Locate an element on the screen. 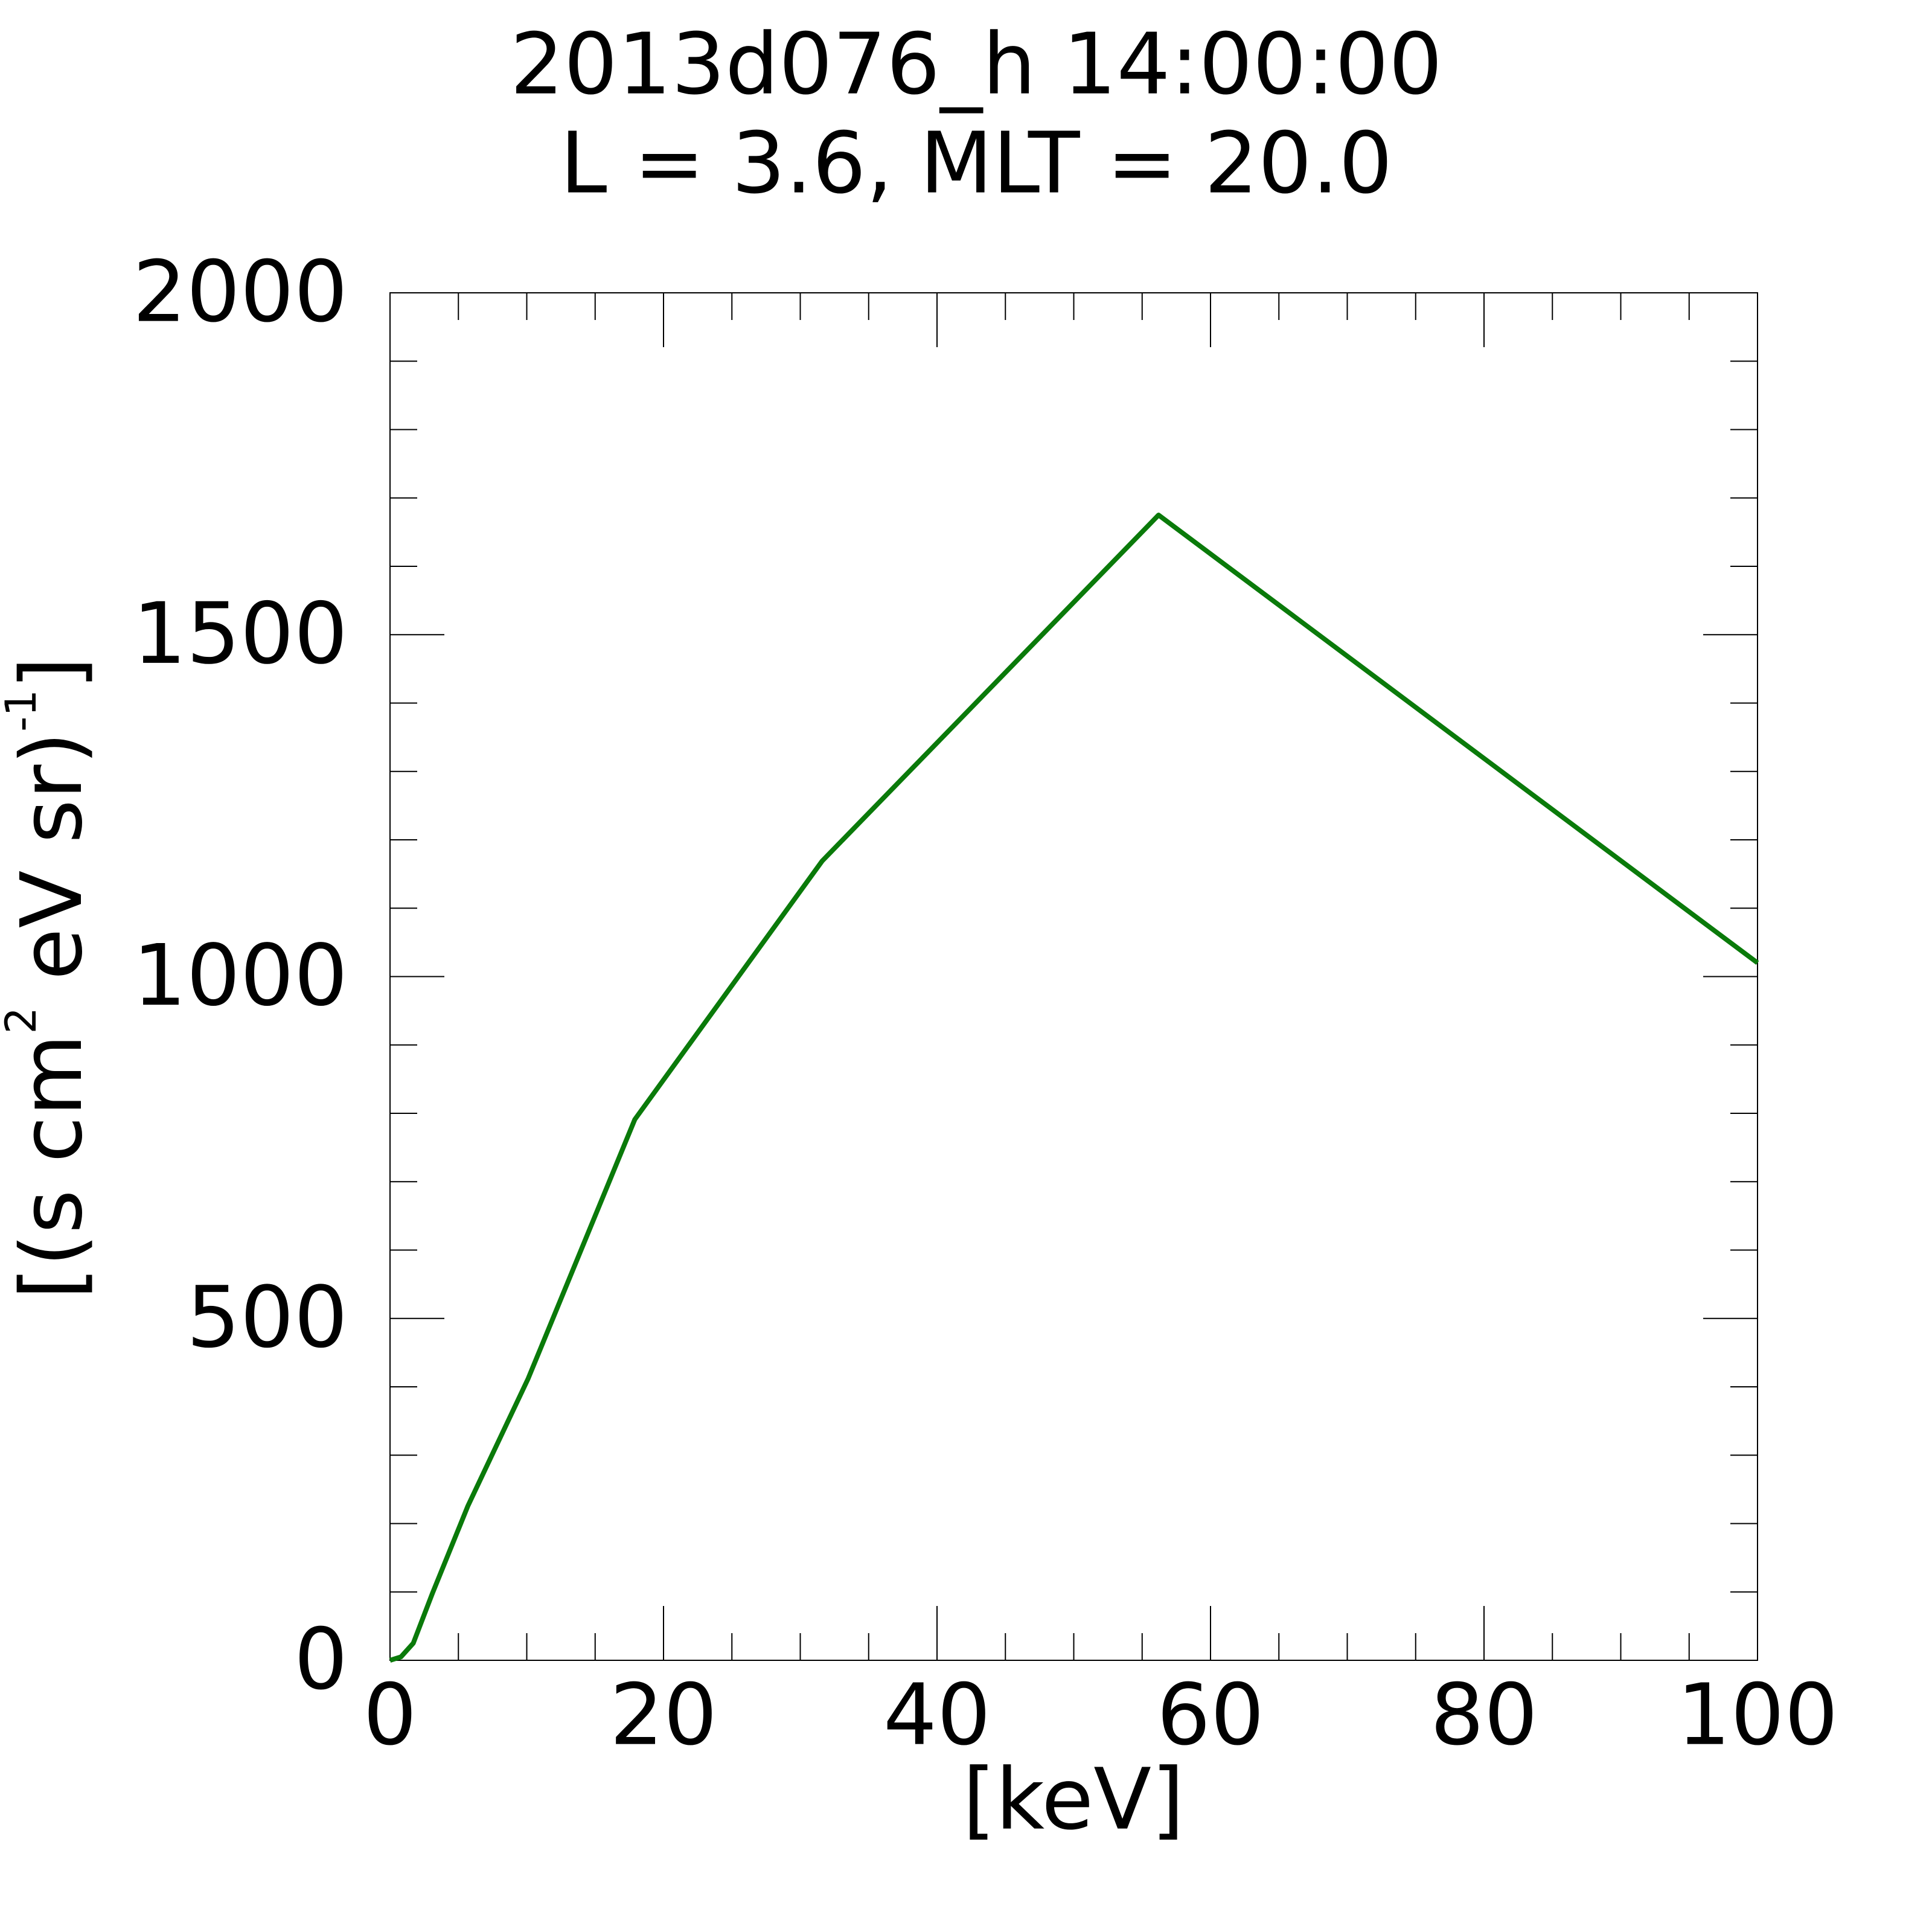 The width and height of the screenshot is (1932, 1932). x-tick-label: 20 is located at coordinates (664, 1715).